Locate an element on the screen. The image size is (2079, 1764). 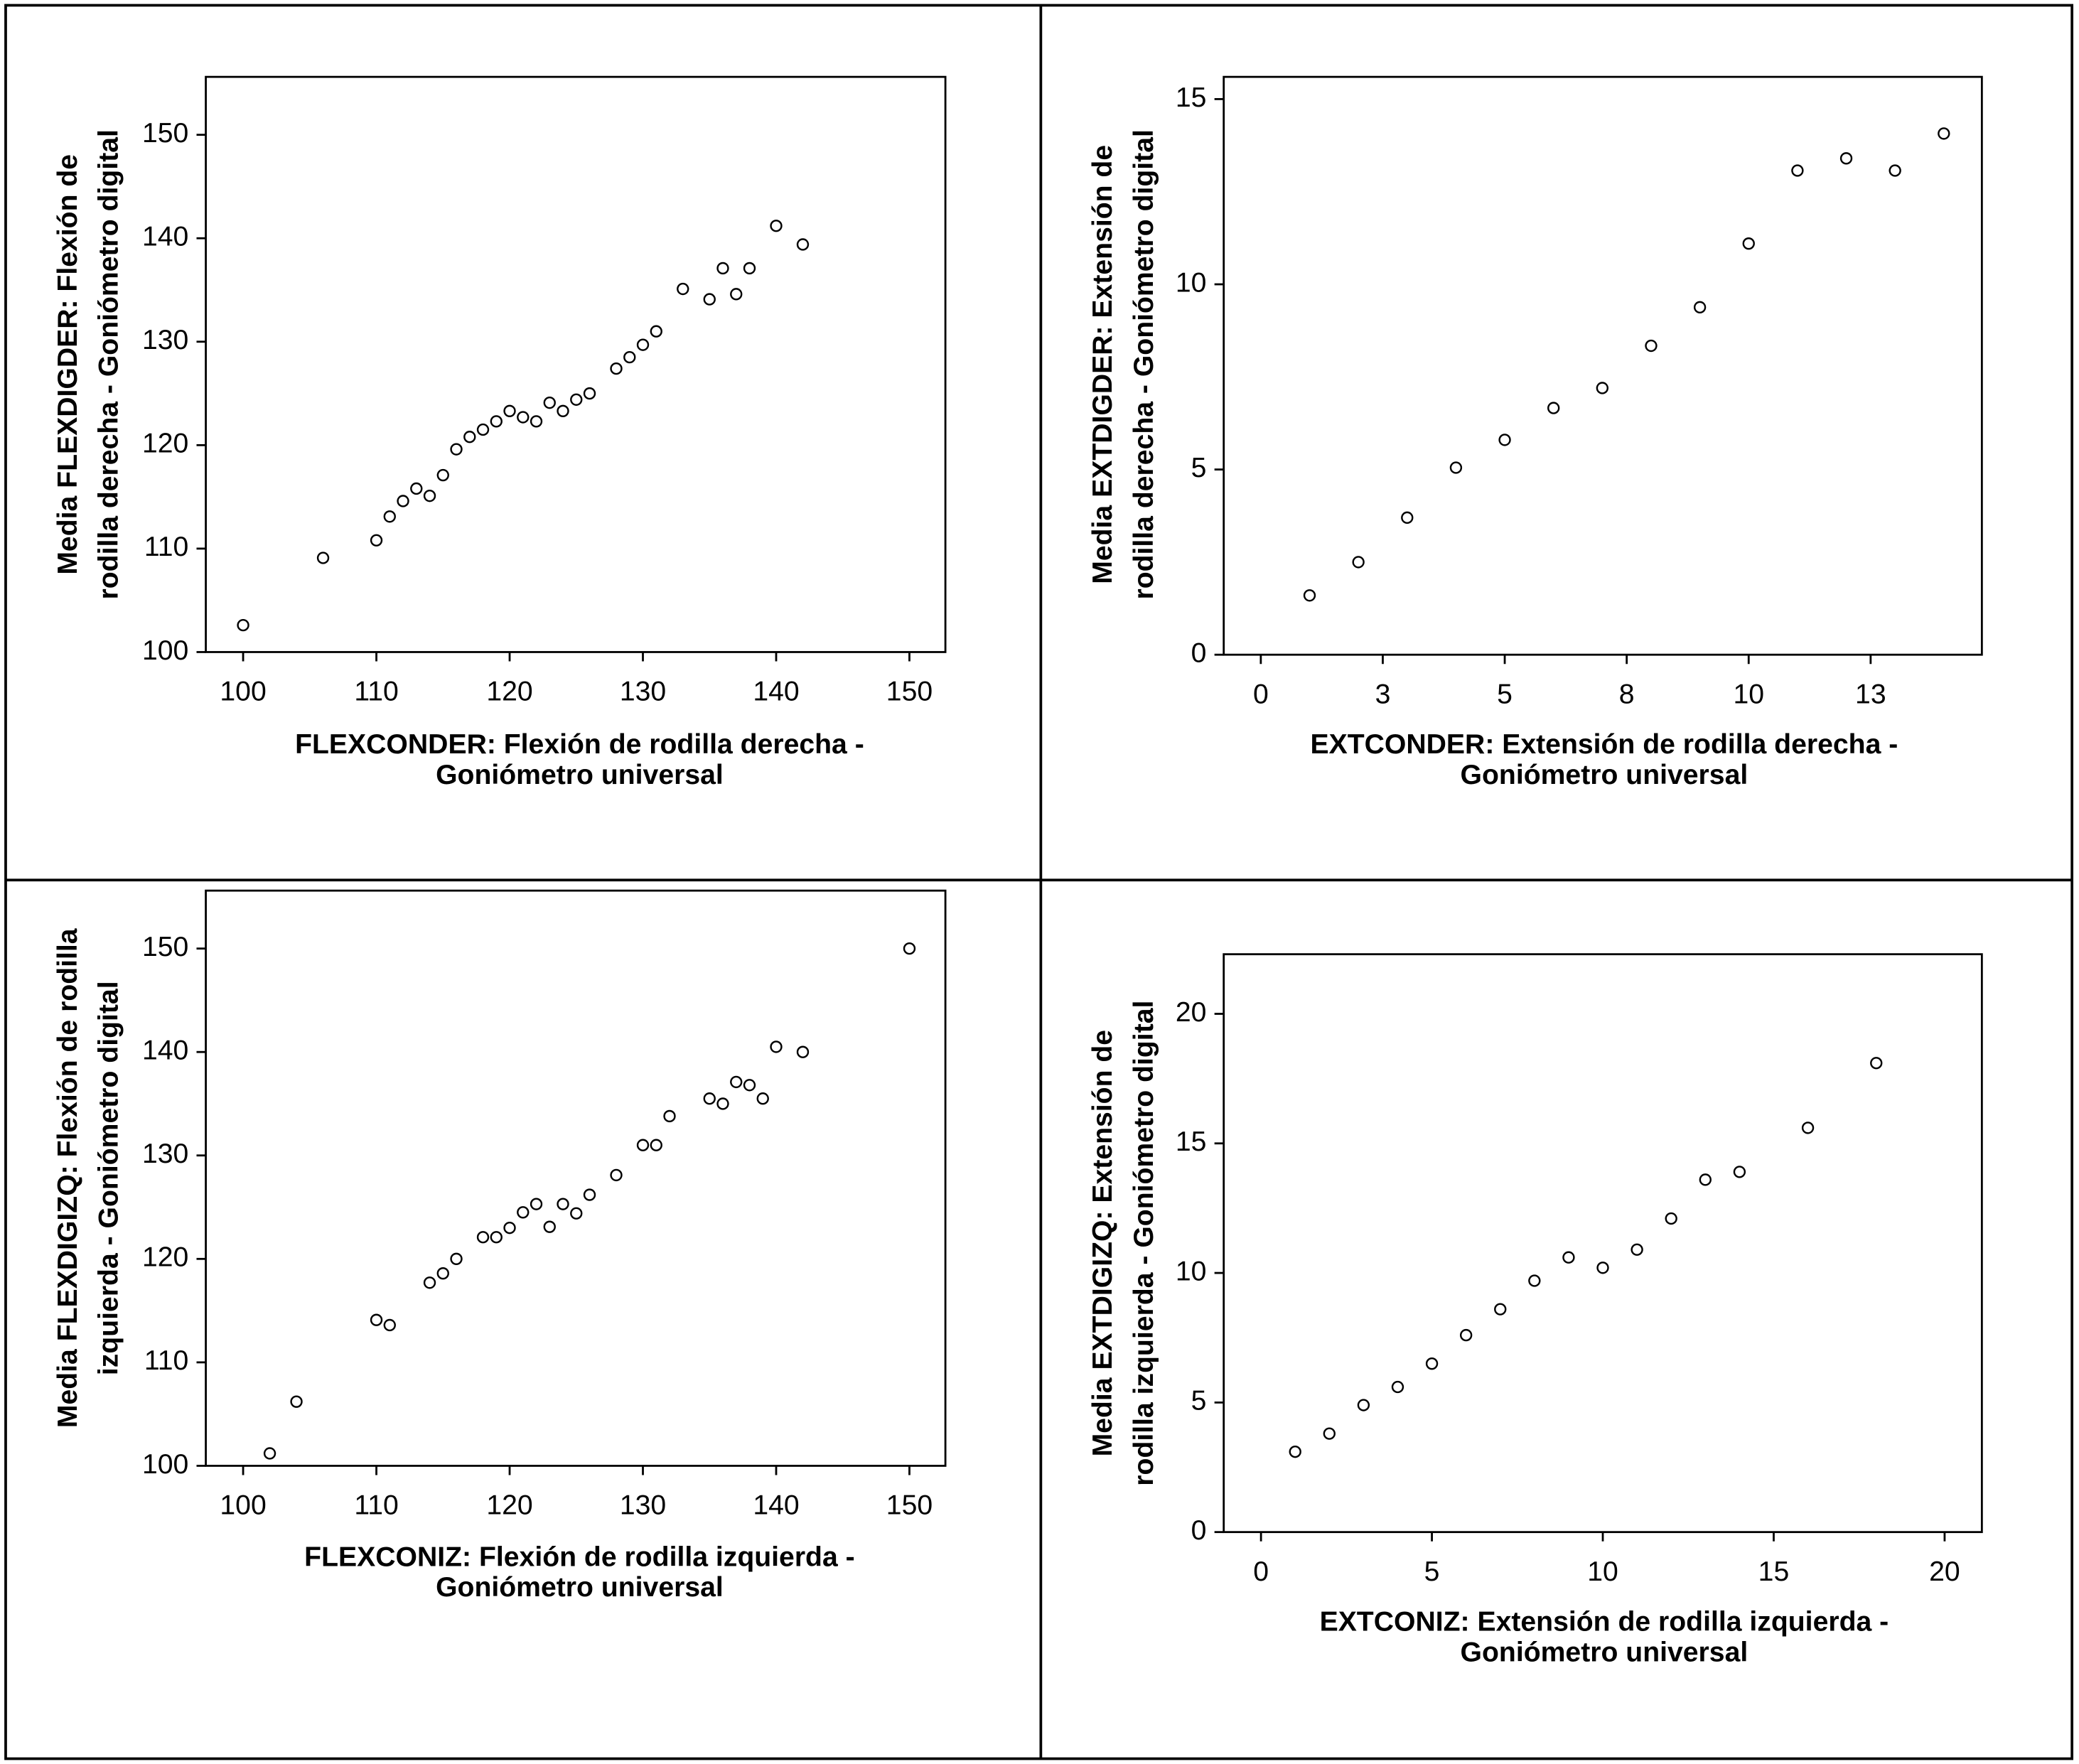
y-axis-label: Media EXTDIGIZQ: Extensión de is located at coordinates (1102, 1243).